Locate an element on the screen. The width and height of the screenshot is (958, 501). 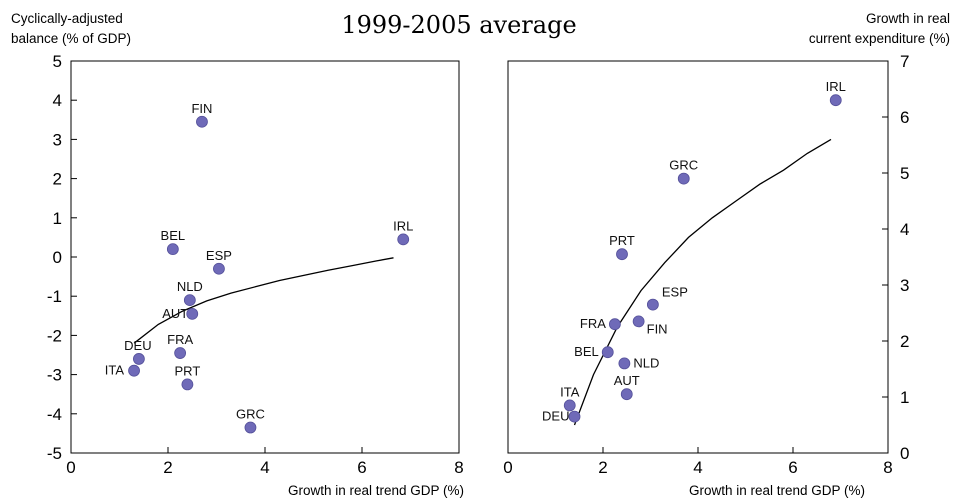
right-point-label-bel: BEL is located at coordinates (586, 351).